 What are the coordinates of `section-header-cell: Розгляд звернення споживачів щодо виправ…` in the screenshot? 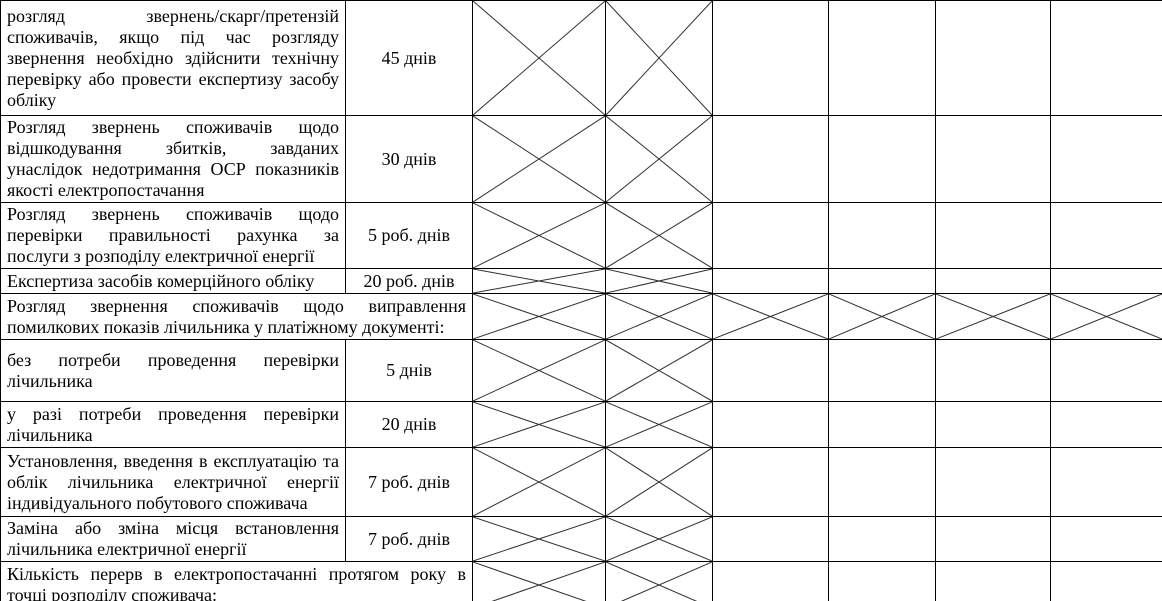 It's located at (236, 316).